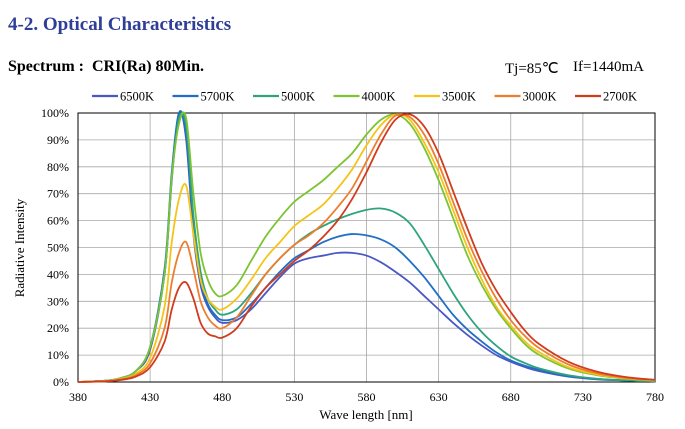 This screenshot has width=685, height=429. Describe the element at coordinates (78, 397) in the screenshot. I see `x-tick-label: 380` at that location.